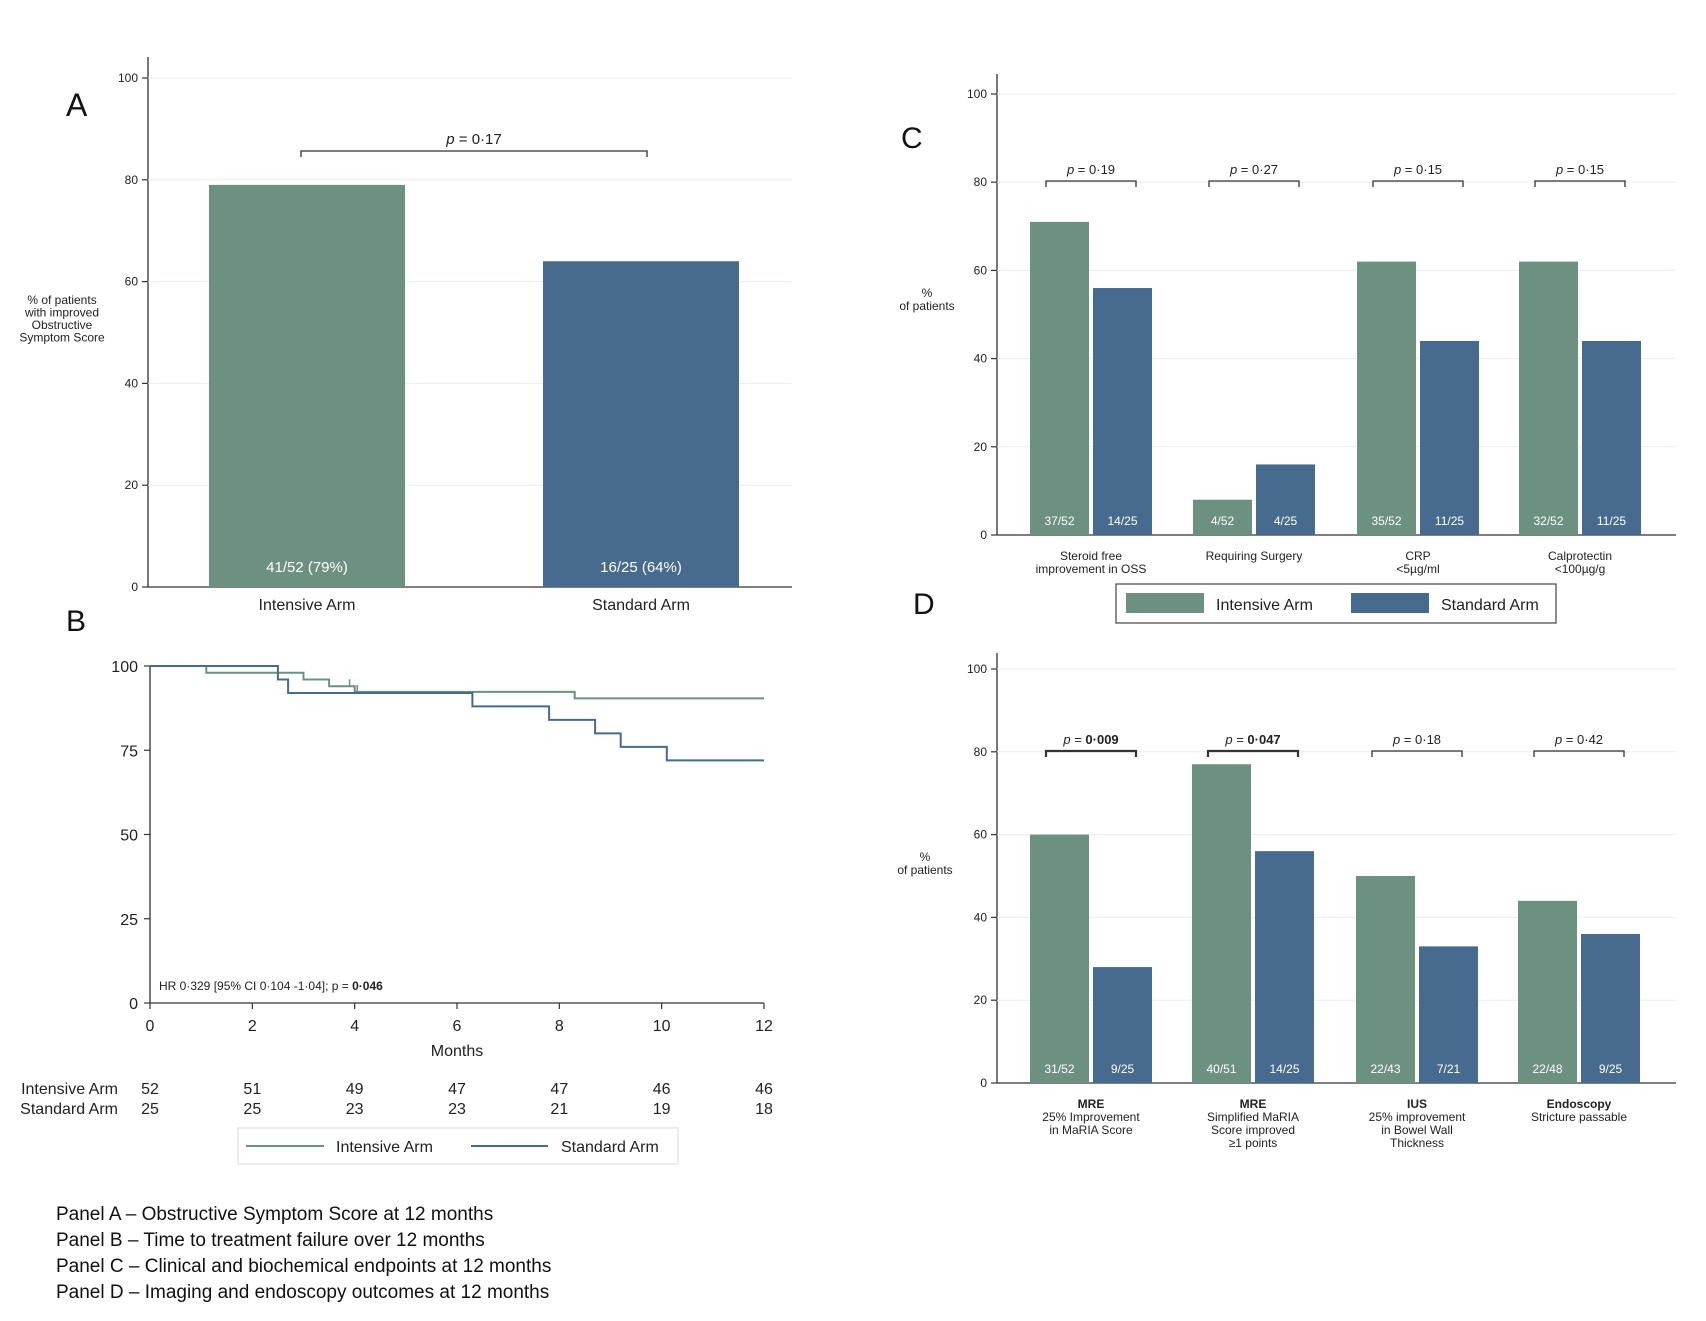  What do you see at coordinates (1449, 521) in the screenshot?
I see `bar-value-label: 11/25` at bounding box center [1449, 521].